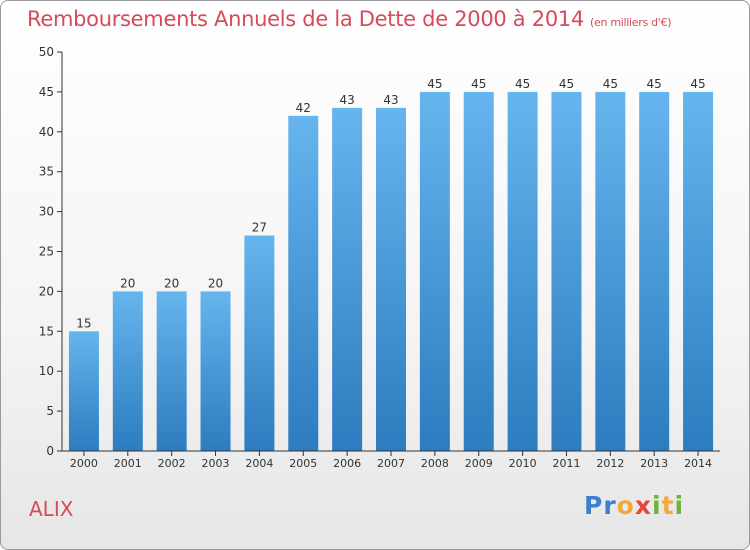 This screenshot has width=750, height=550. I want to click on bar-2000, so click(83, 391).